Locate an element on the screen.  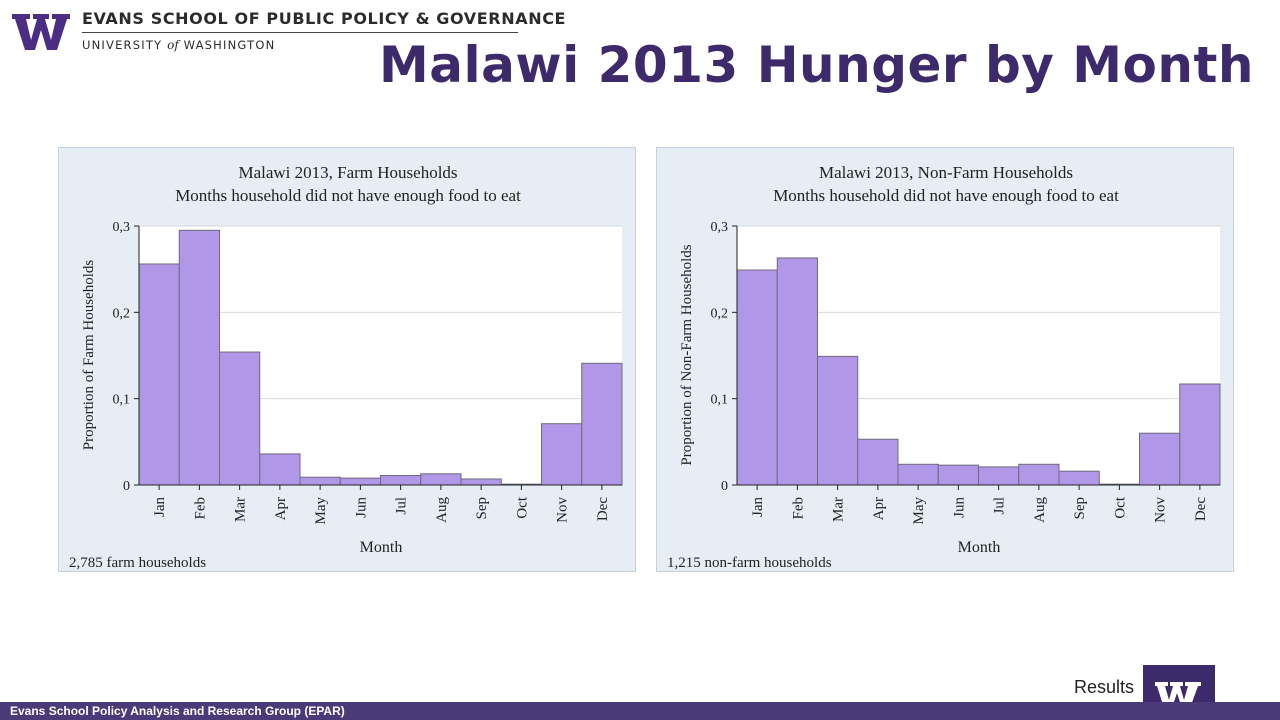
university-of: of is located at coordinates (173, 45).